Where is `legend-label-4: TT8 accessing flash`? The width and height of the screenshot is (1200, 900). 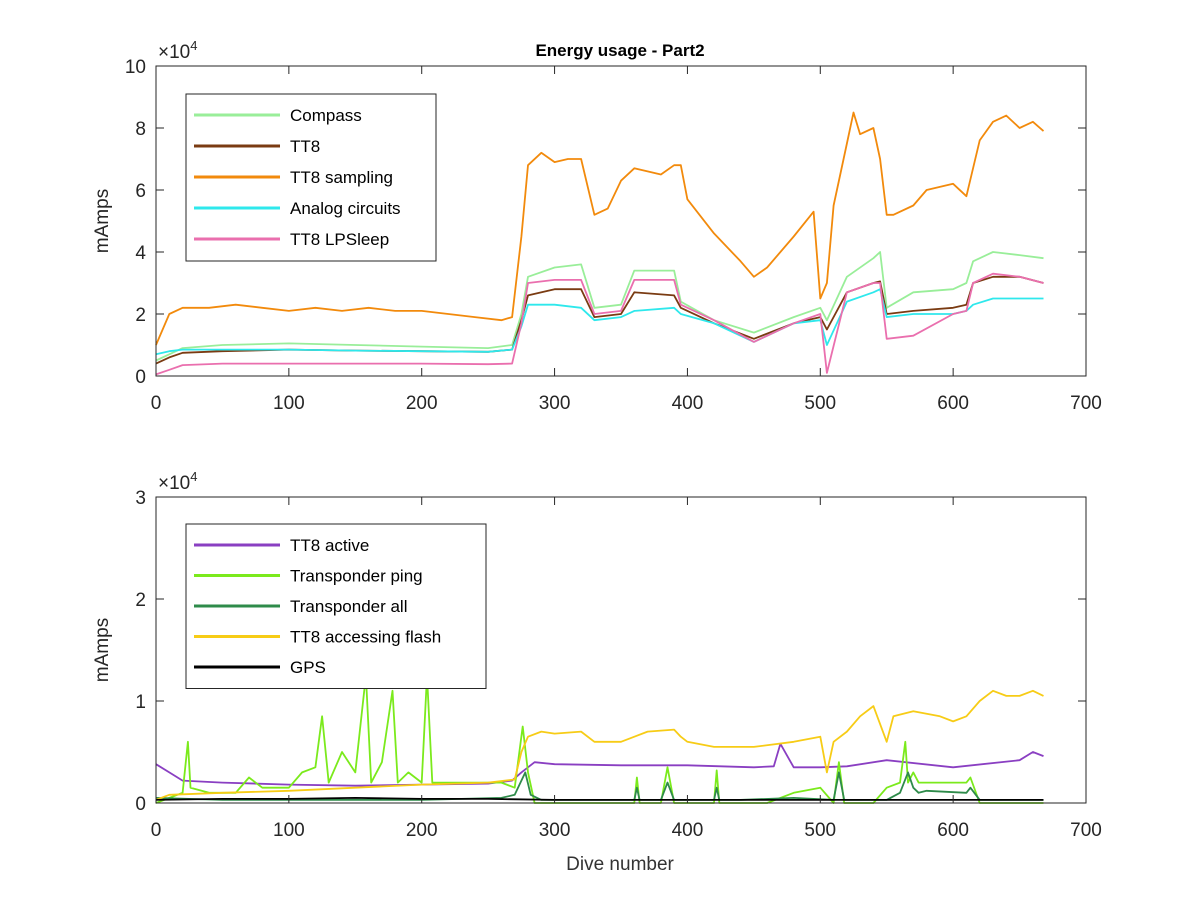
legend-label-4: TT8 accessing flash is located at coordinates (365, 637).